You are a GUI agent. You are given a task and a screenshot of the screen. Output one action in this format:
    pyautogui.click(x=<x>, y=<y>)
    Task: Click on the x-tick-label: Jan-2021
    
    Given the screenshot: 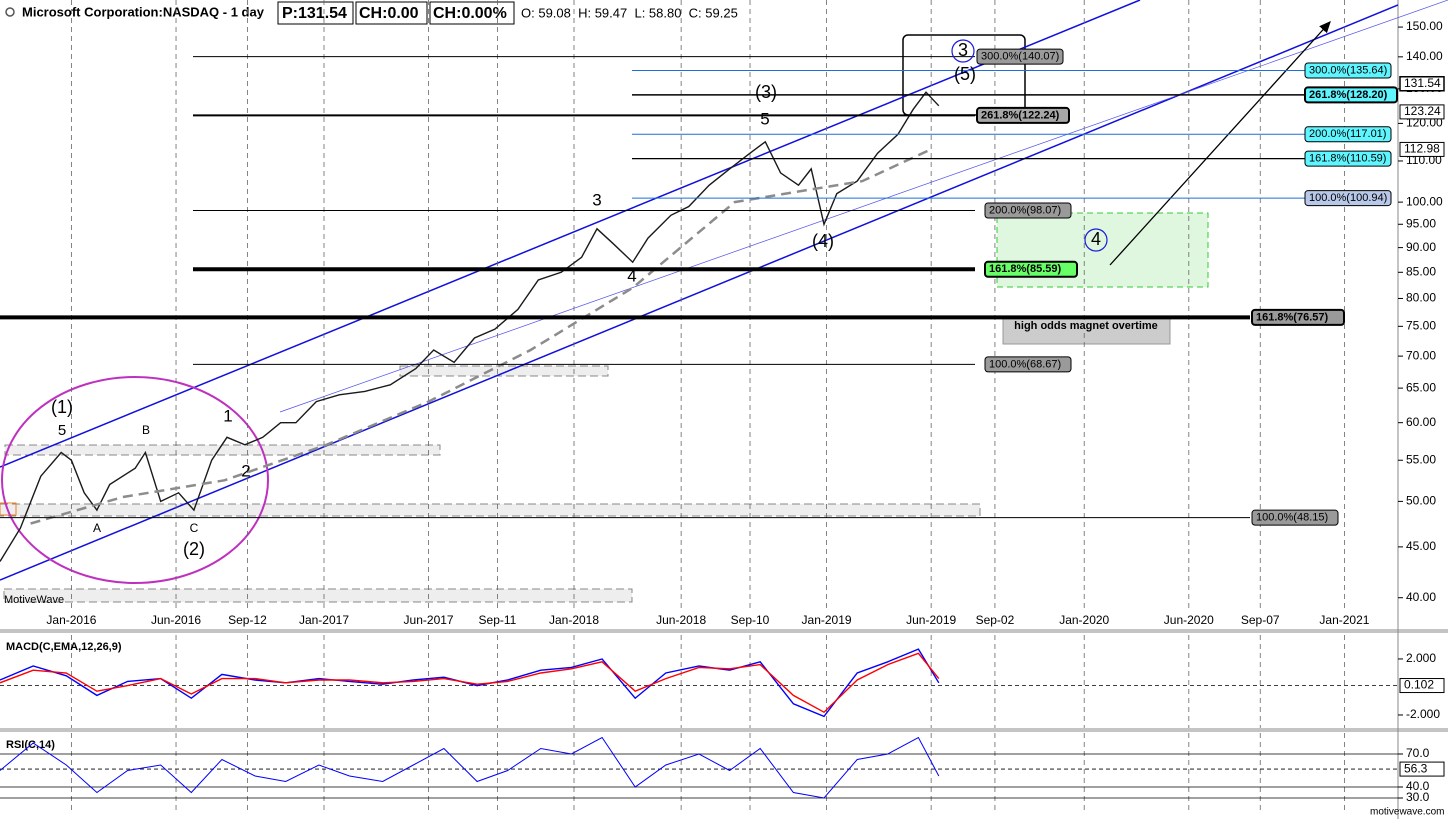 What is the action you would take?
    pyautogui.click(x=1344, y=620)
    